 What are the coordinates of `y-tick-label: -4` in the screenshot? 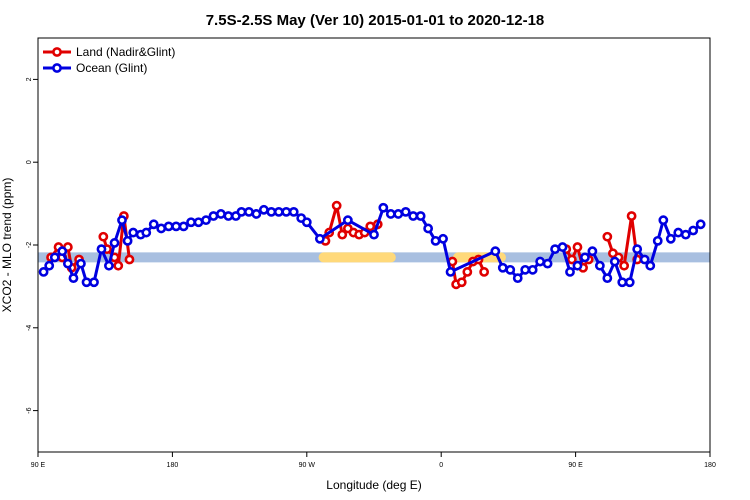 It's located at (29, 328).